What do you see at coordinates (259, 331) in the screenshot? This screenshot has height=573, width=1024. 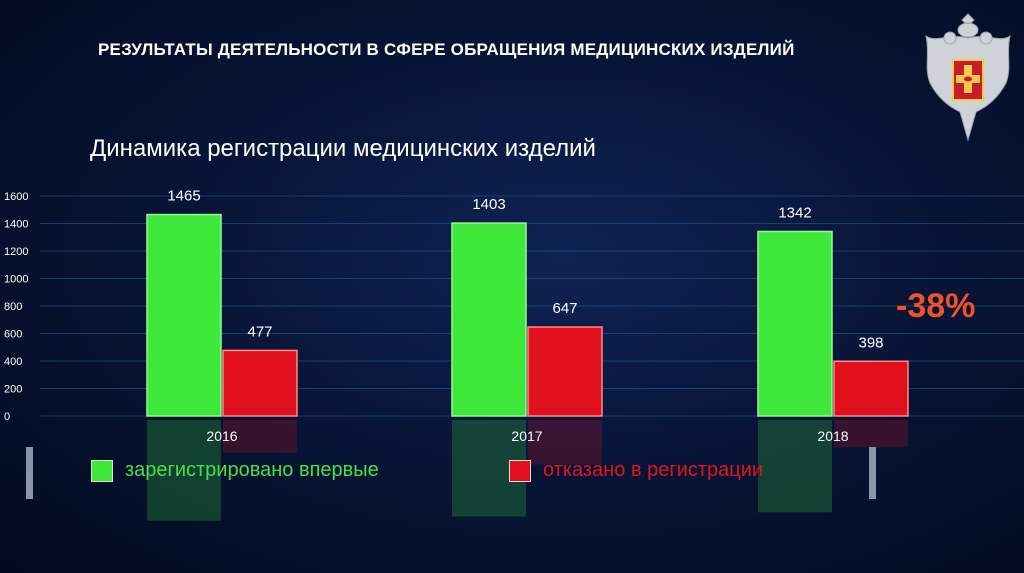 I see `data-label: 477` at bounding box center [259, 331].